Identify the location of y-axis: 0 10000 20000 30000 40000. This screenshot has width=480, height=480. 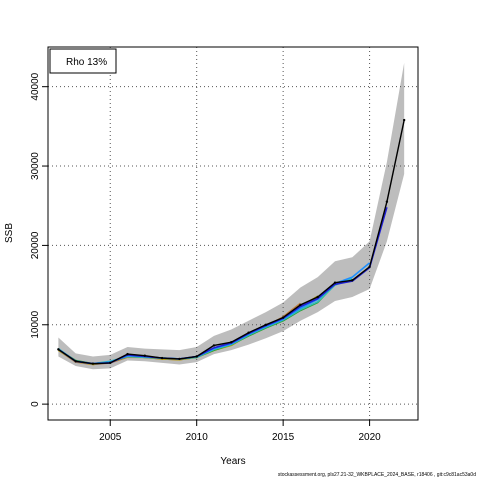
(39, 239).